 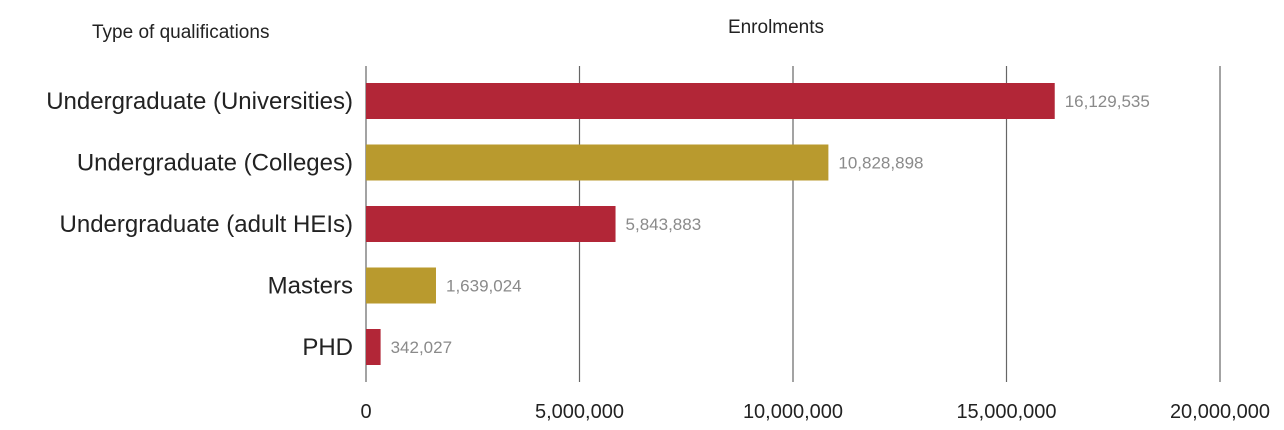 What do you see at coordinates (664, 224) in the screenshot?
I see `data-label: 5,843,883` at bounding box center [664, 224].